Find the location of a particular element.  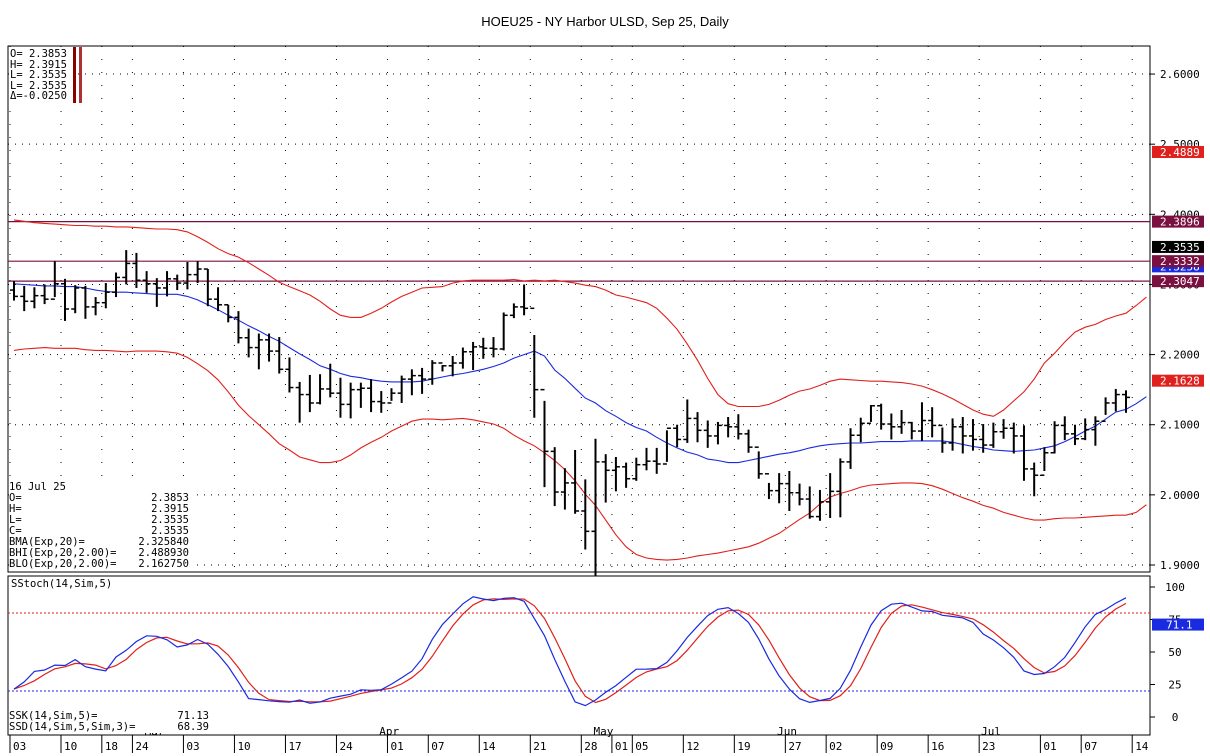

ohlc-line: Δ=-0.0250 is located at coordinates (38, 96).